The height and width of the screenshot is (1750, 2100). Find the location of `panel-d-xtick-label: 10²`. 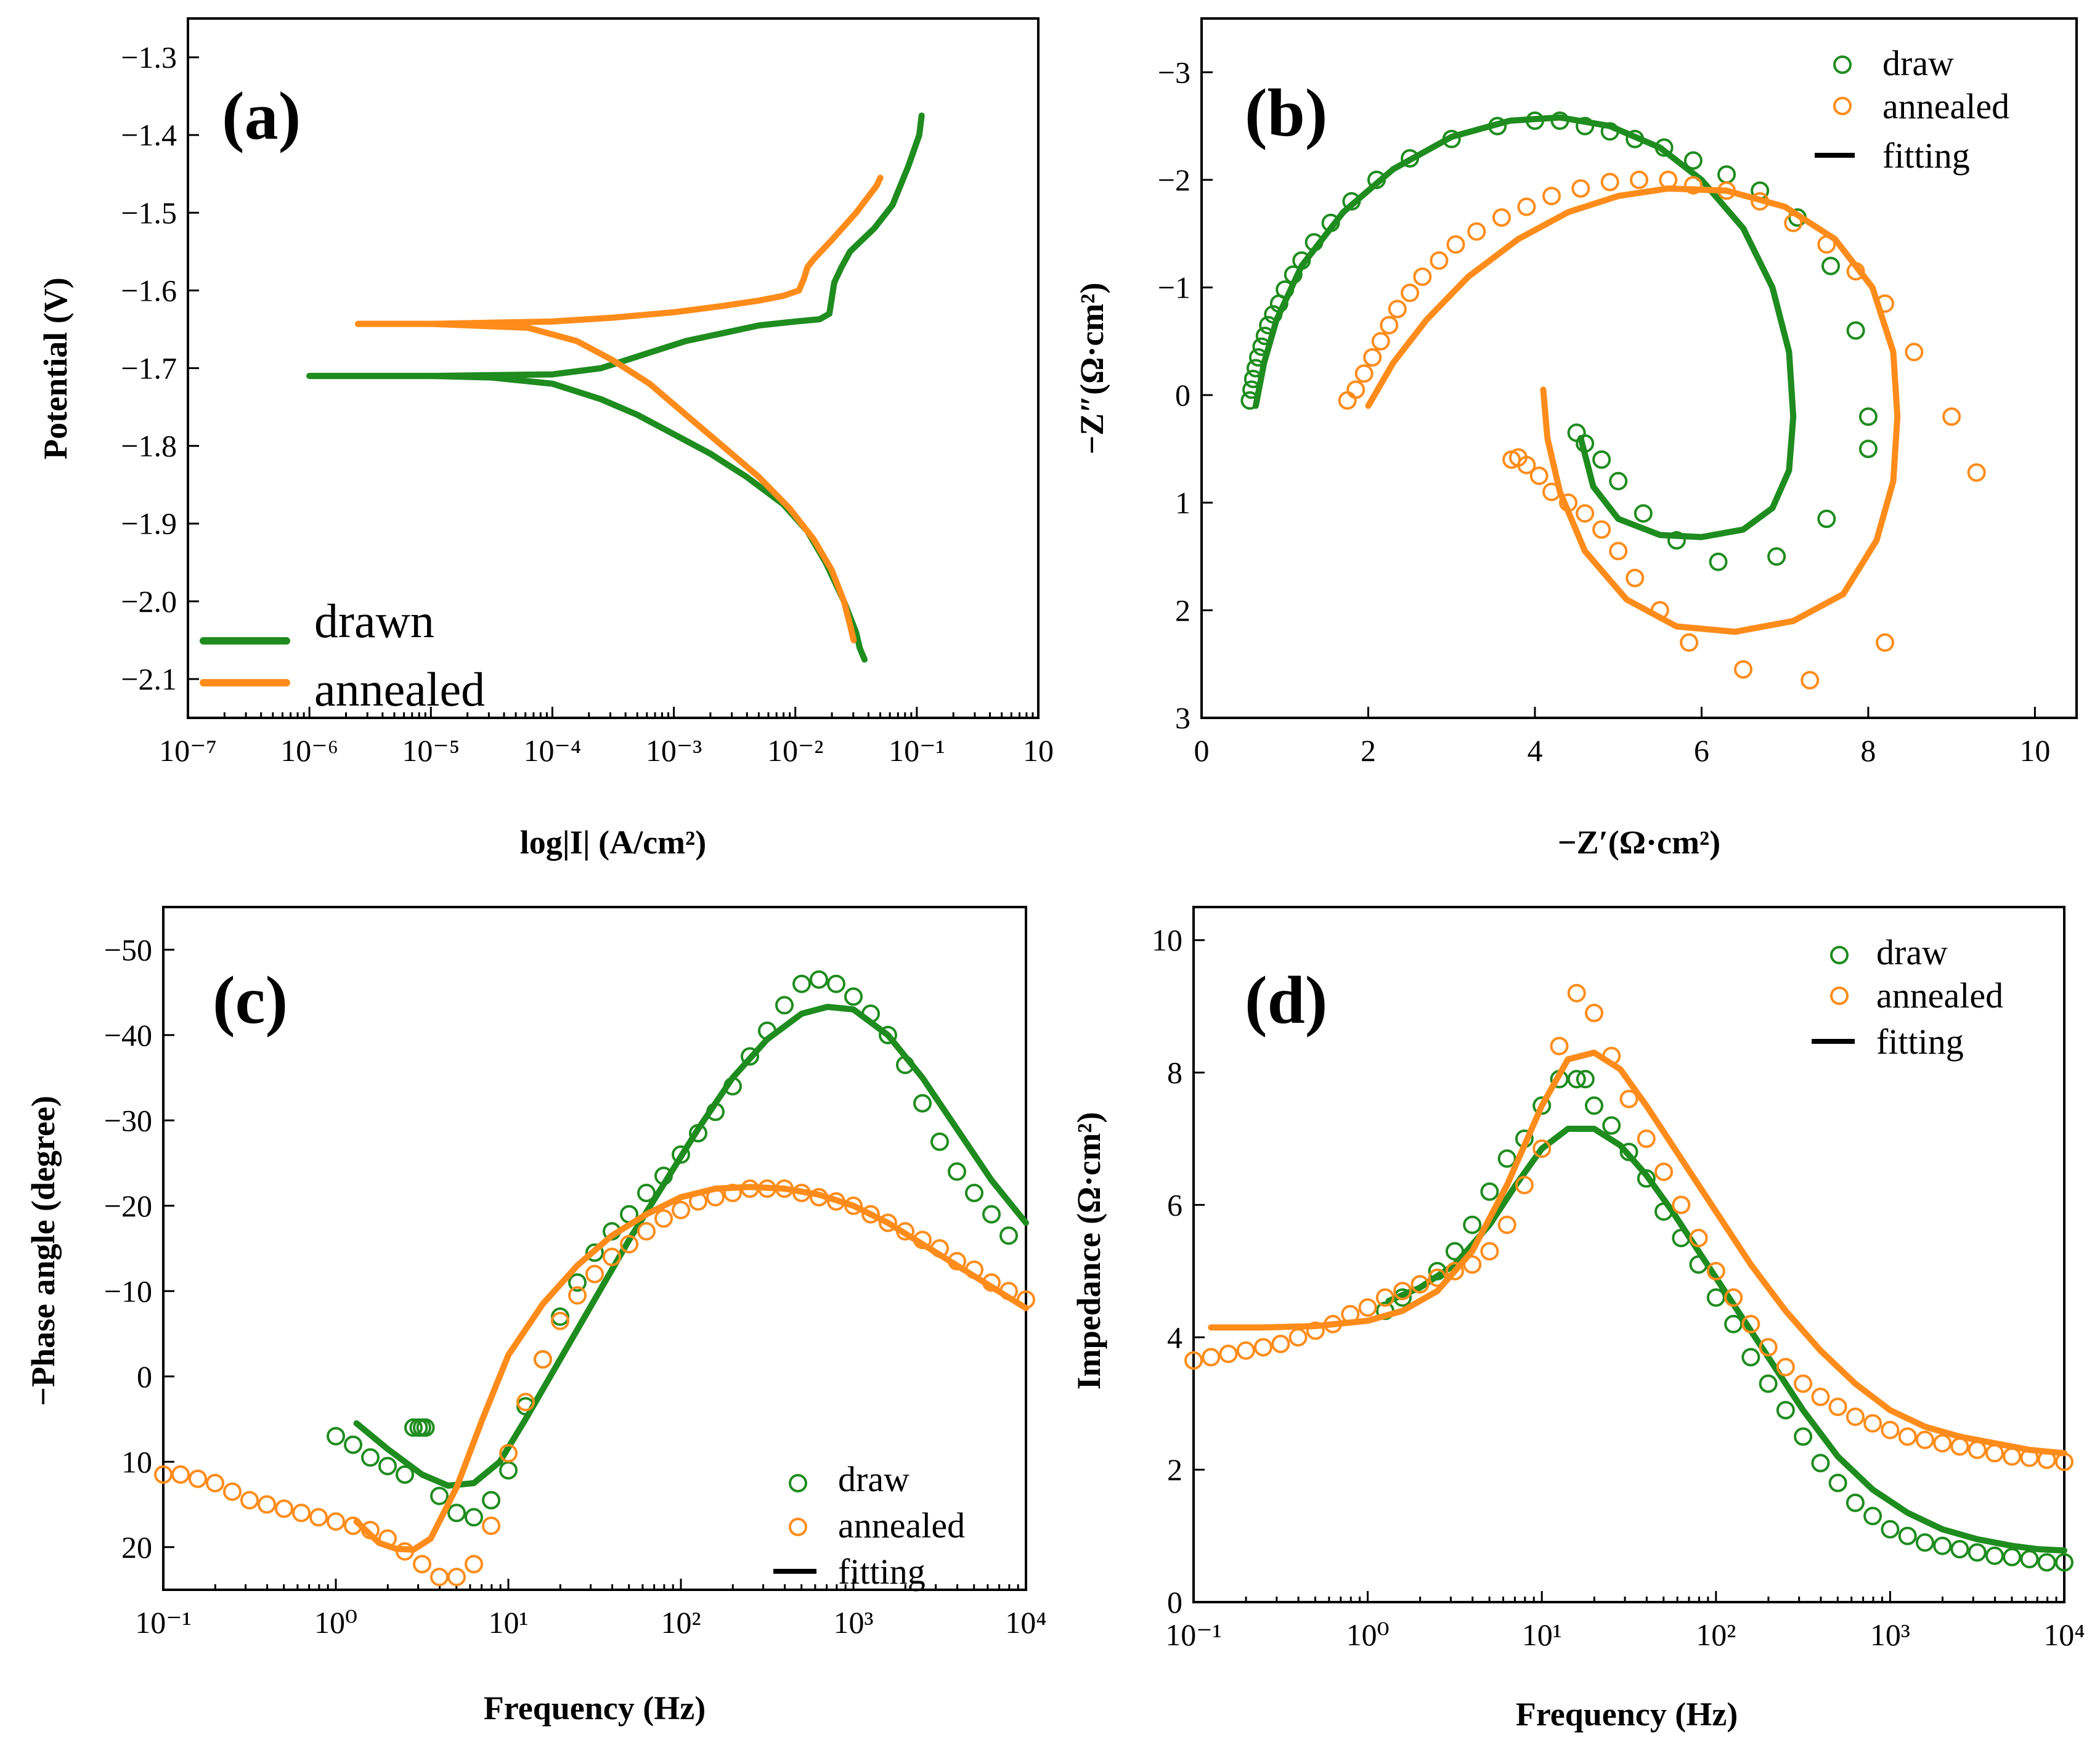

panel-d-xtick-label: 10² is located at coordinates (1716, 1635).